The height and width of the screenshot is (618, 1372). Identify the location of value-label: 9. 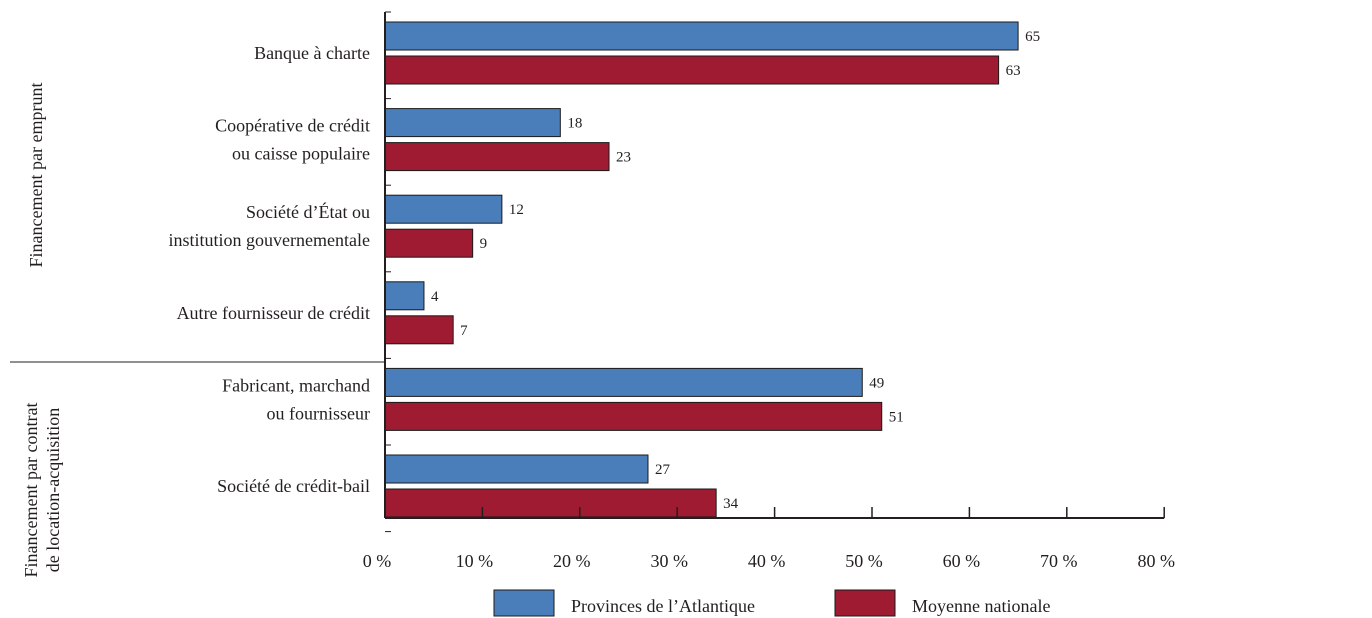
(484, 244).